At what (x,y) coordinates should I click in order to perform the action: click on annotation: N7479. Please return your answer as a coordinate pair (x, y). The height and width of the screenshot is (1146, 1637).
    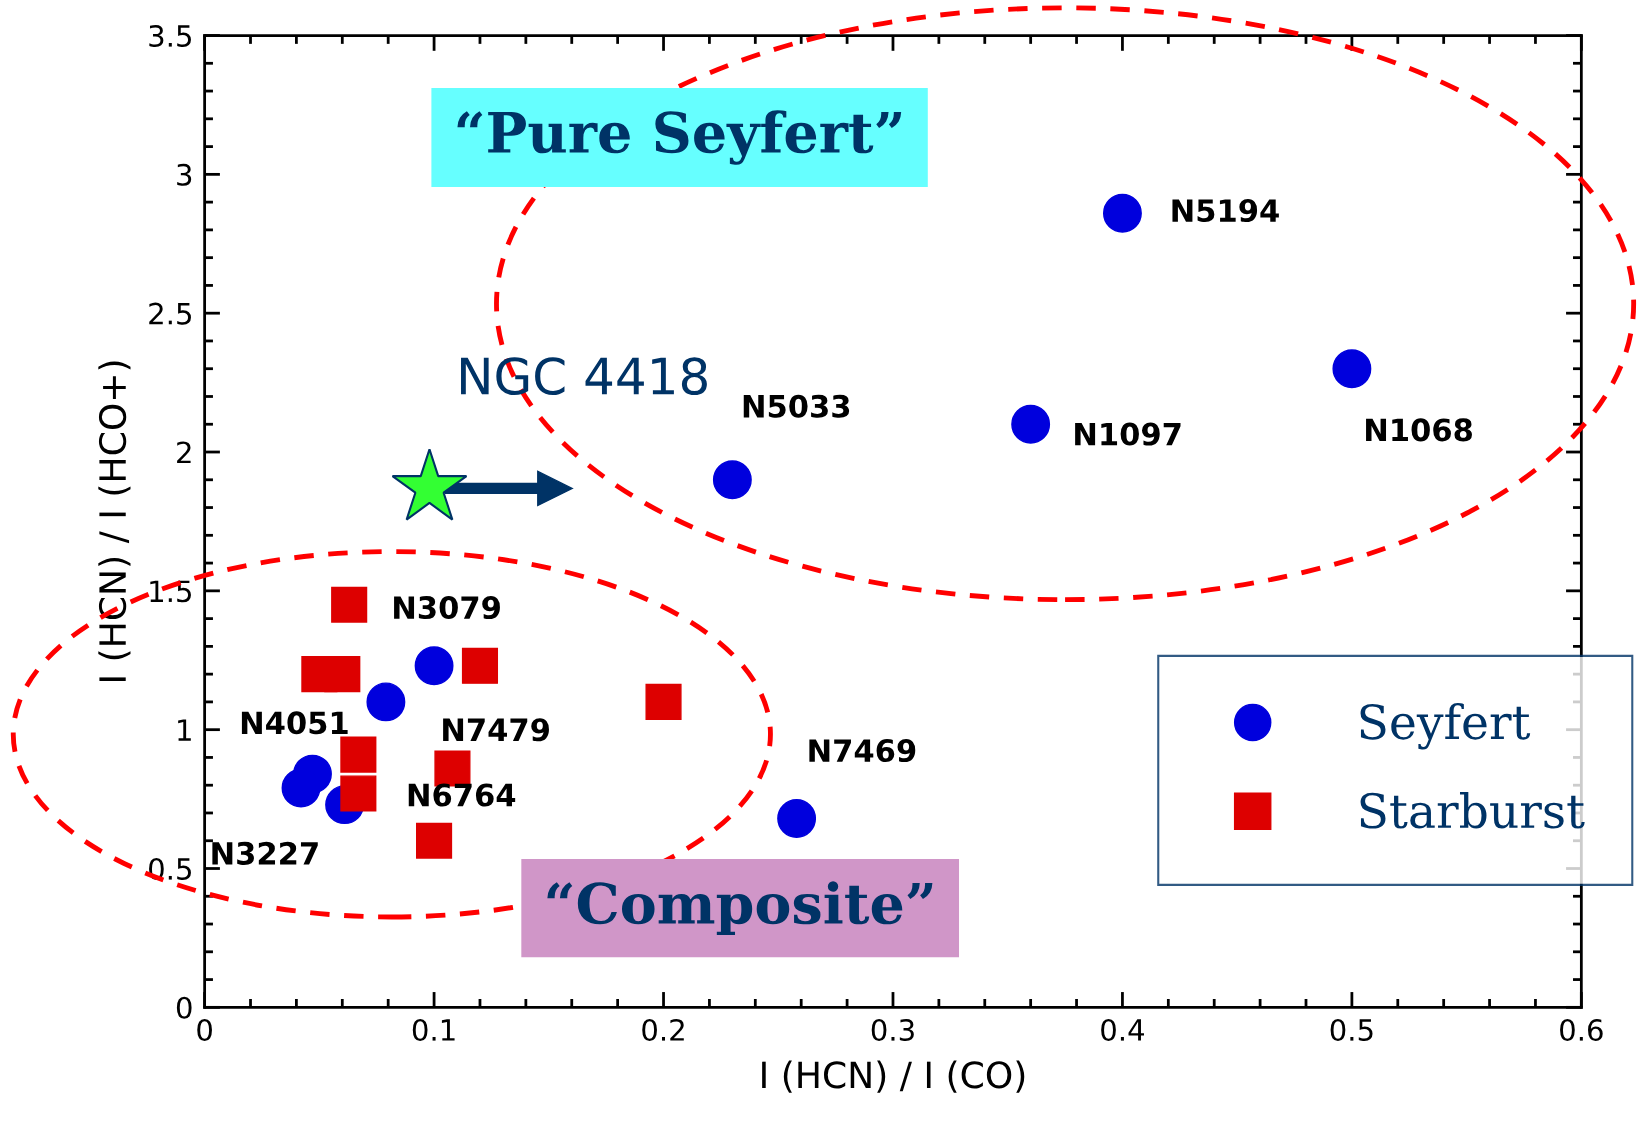
    Looking at the image, I should click on (496, 730).